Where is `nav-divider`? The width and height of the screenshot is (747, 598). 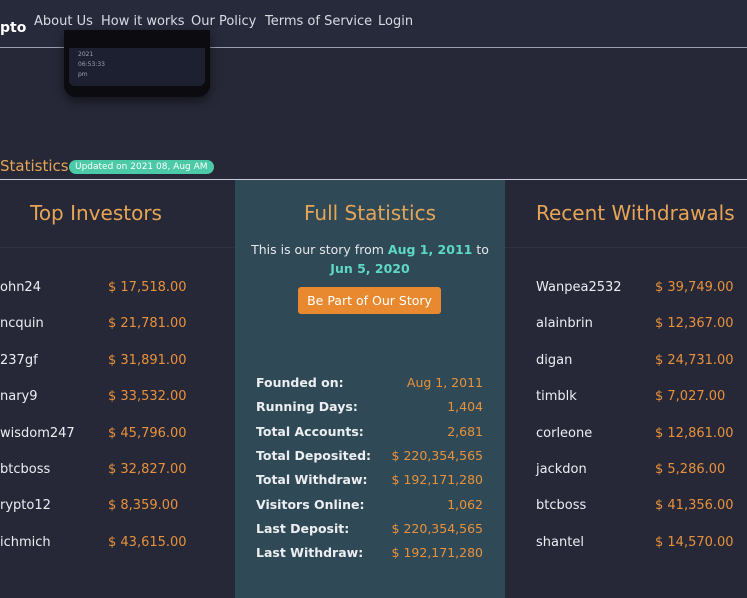
nav-divider is located at coordinates (373, 47).